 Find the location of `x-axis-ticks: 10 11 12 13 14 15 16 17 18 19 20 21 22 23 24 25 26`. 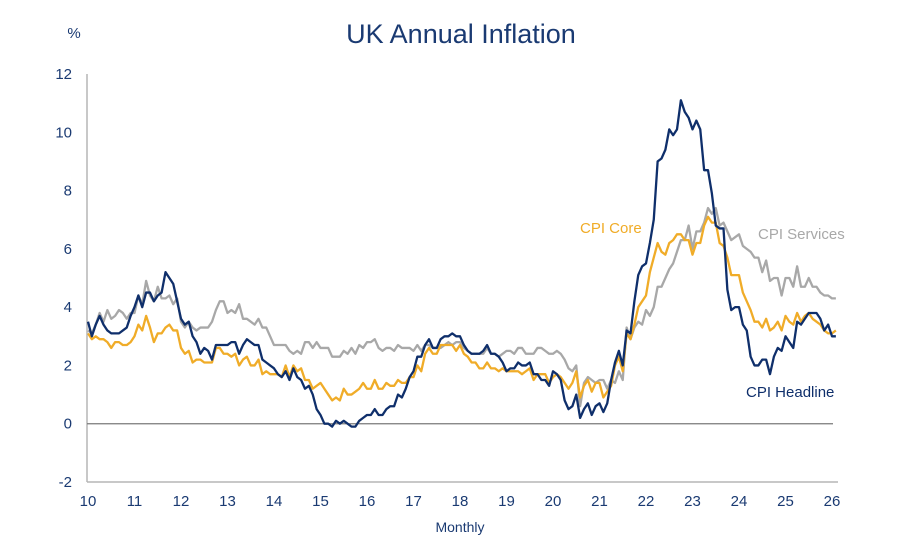

x-axis-ticks: 10 11 12 13 14 15 16 17 18 19 20 21 22 23 24 25 26 is located at coordinates (460, 501).